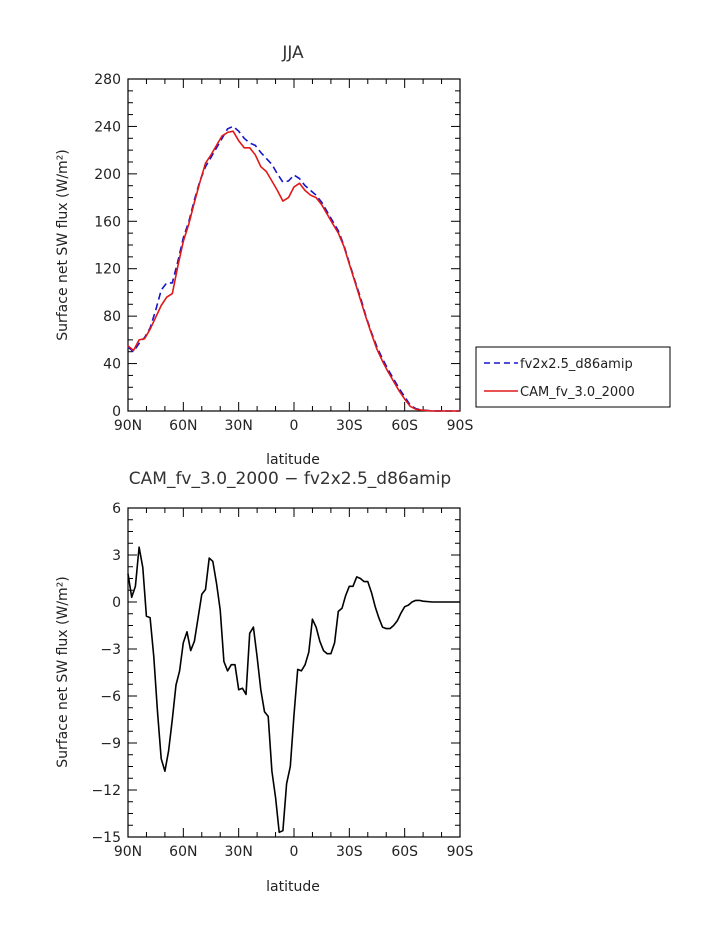  Describe the element at coordinates (112, 317) in the screenshot. I see `y-tick-label: 80` at that location.